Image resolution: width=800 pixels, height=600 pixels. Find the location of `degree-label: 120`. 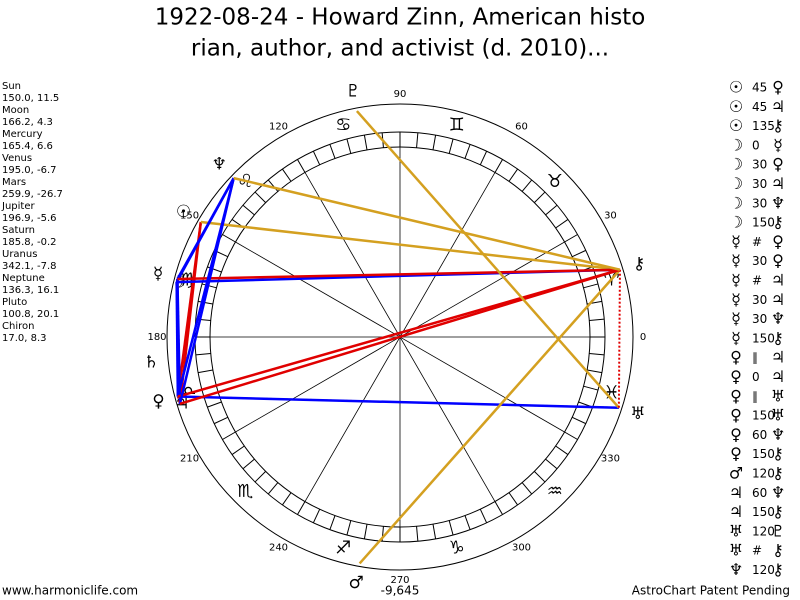

degree-label: 120 is located at coordinates (278, 127).